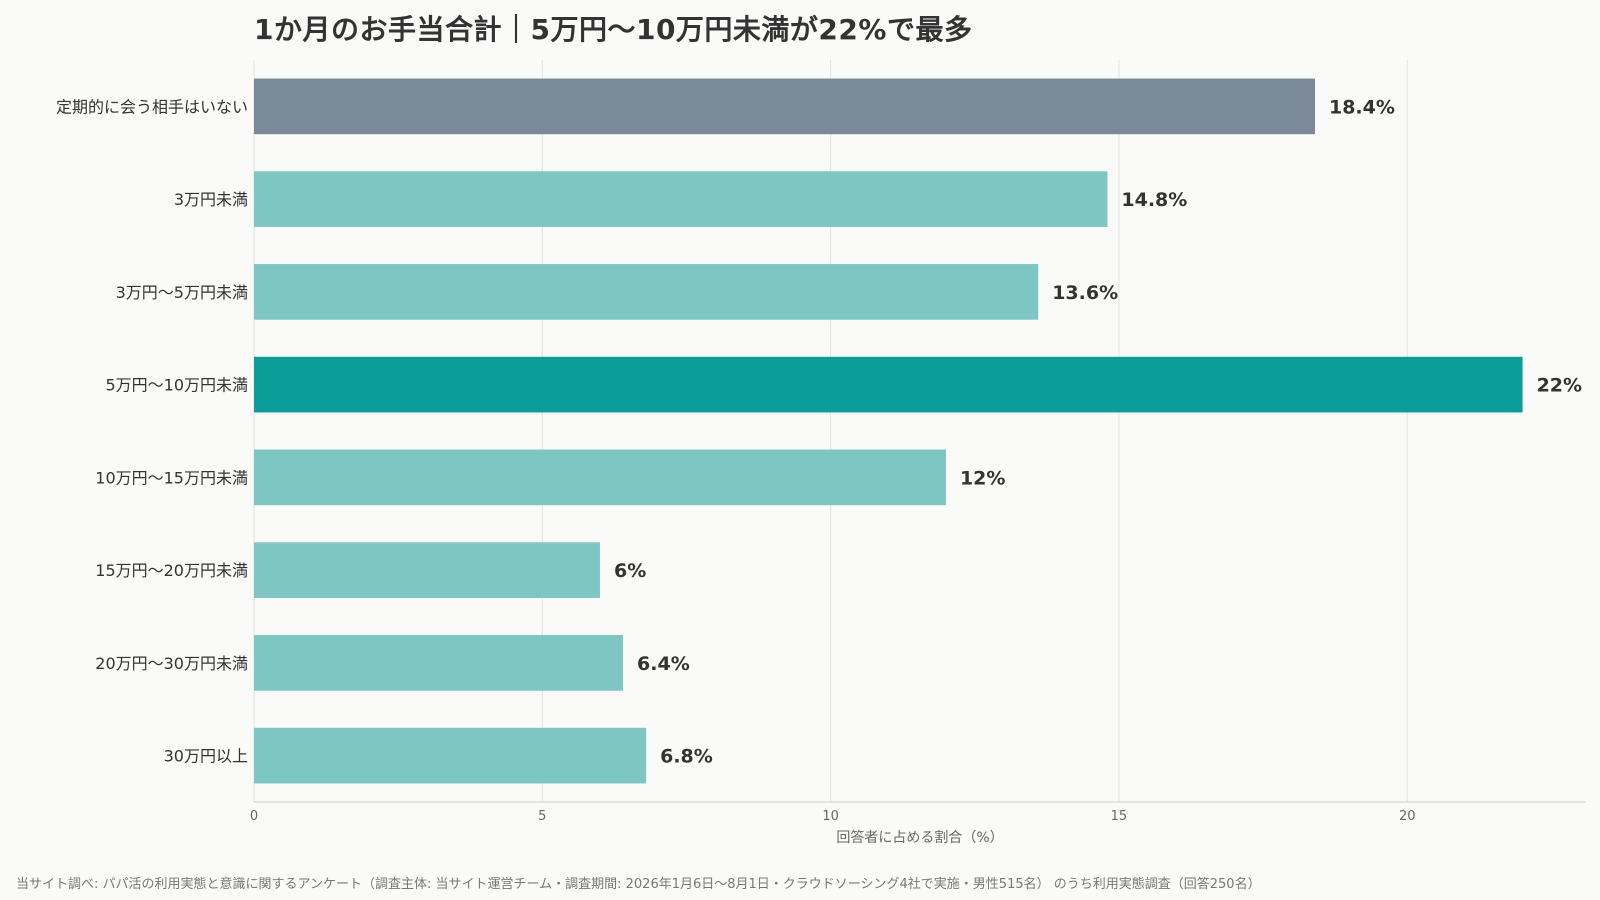  What do you see at coordinates (982, 478) in the screenshot?
I see `bar-value-label: 12%` at bounding box center [982, 478].